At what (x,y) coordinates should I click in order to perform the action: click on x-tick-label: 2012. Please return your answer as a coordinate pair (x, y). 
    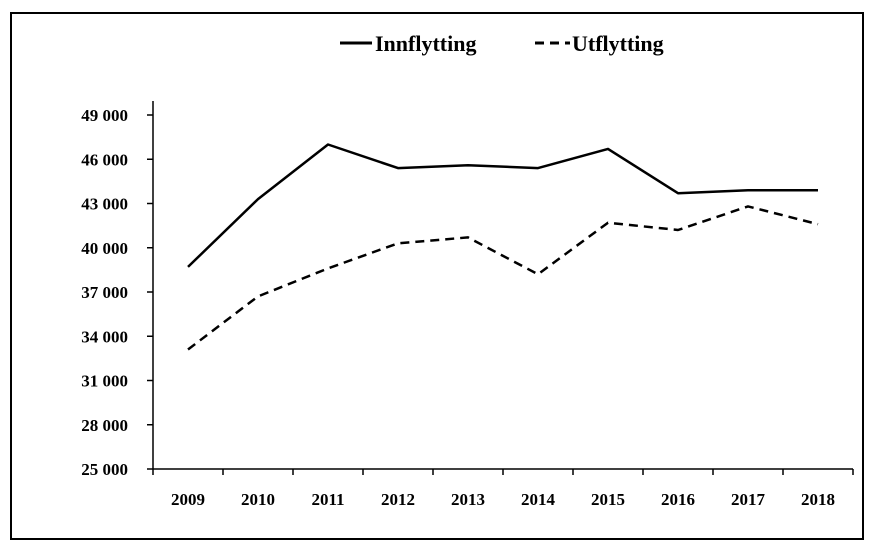
    Looking at the image, I should click on (398, 499).